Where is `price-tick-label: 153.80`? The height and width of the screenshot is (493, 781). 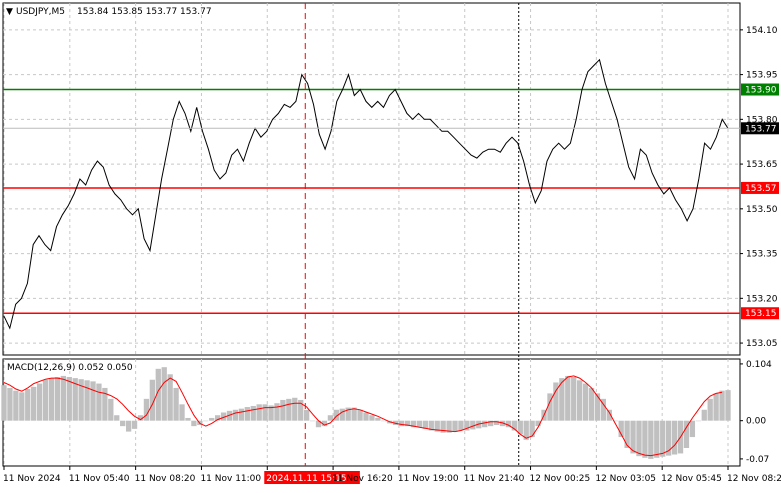 price-tick-label: 153.80 is located at coordinates (762, 120).